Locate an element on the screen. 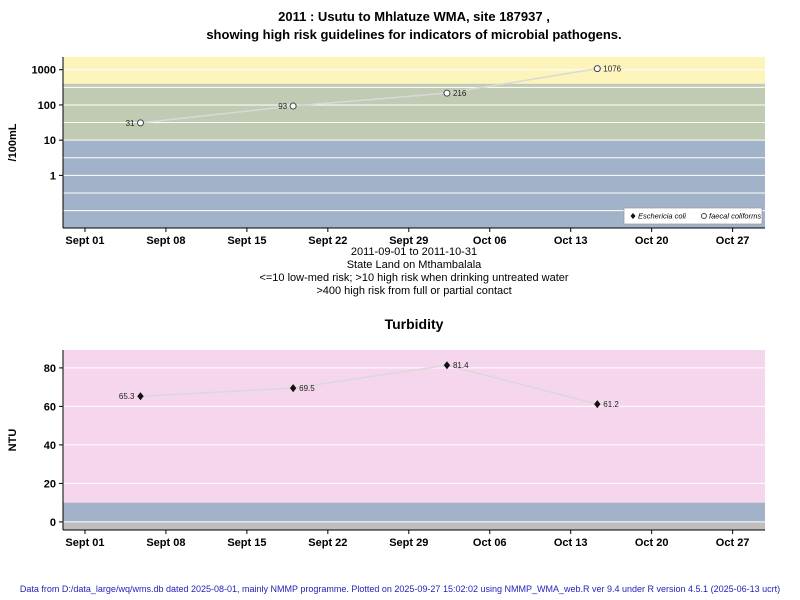 The height and width of the screenshot is (600, 800). y-tick-label: 10 is located at coordinates (50, 141).